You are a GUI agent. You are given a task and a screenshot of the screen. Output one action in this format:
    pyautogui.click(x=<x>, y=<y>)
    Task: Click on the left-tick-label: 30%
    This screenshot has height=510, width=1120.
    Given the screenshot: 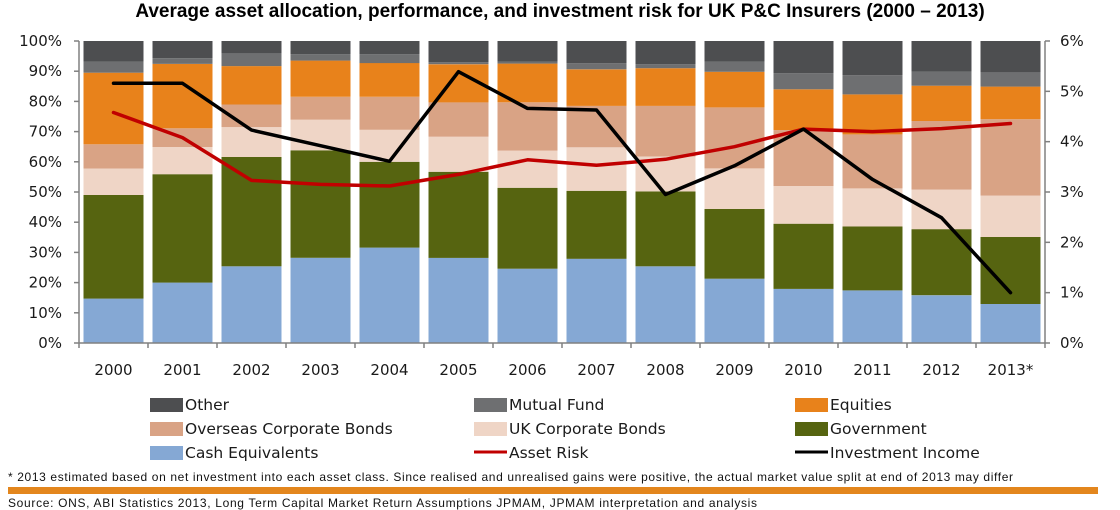 What is the action you would take?
    pyautogui.click(x=45, y=252)
    